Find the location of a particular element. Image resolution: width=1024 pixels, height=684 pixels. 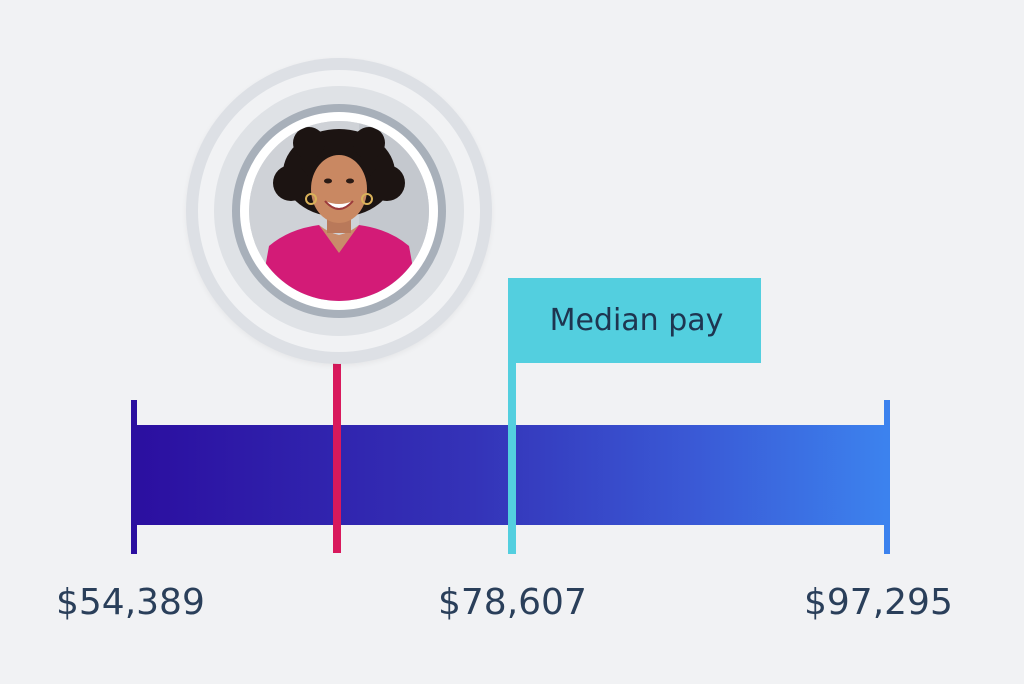

avatar is located at coordinates (339, 211).